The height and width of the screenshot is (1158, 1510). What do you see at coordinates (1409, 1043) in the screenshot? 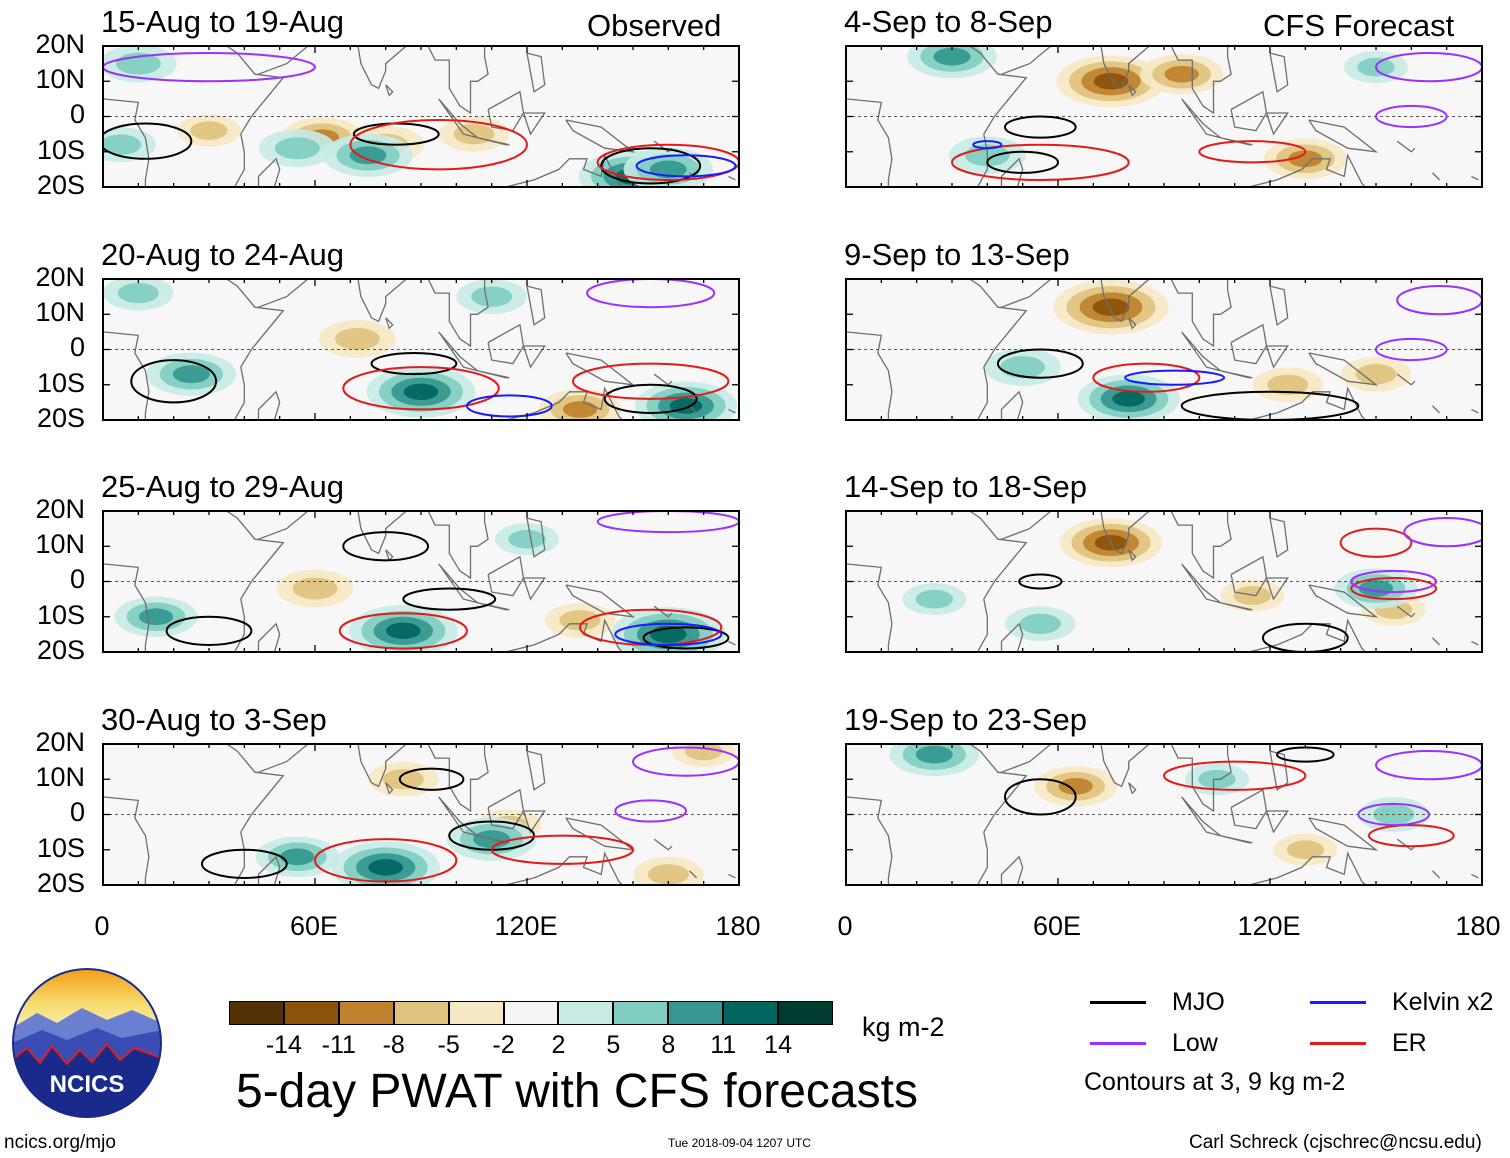
I see `legend-er-label: ER` at bounding box center [1409, 1043].